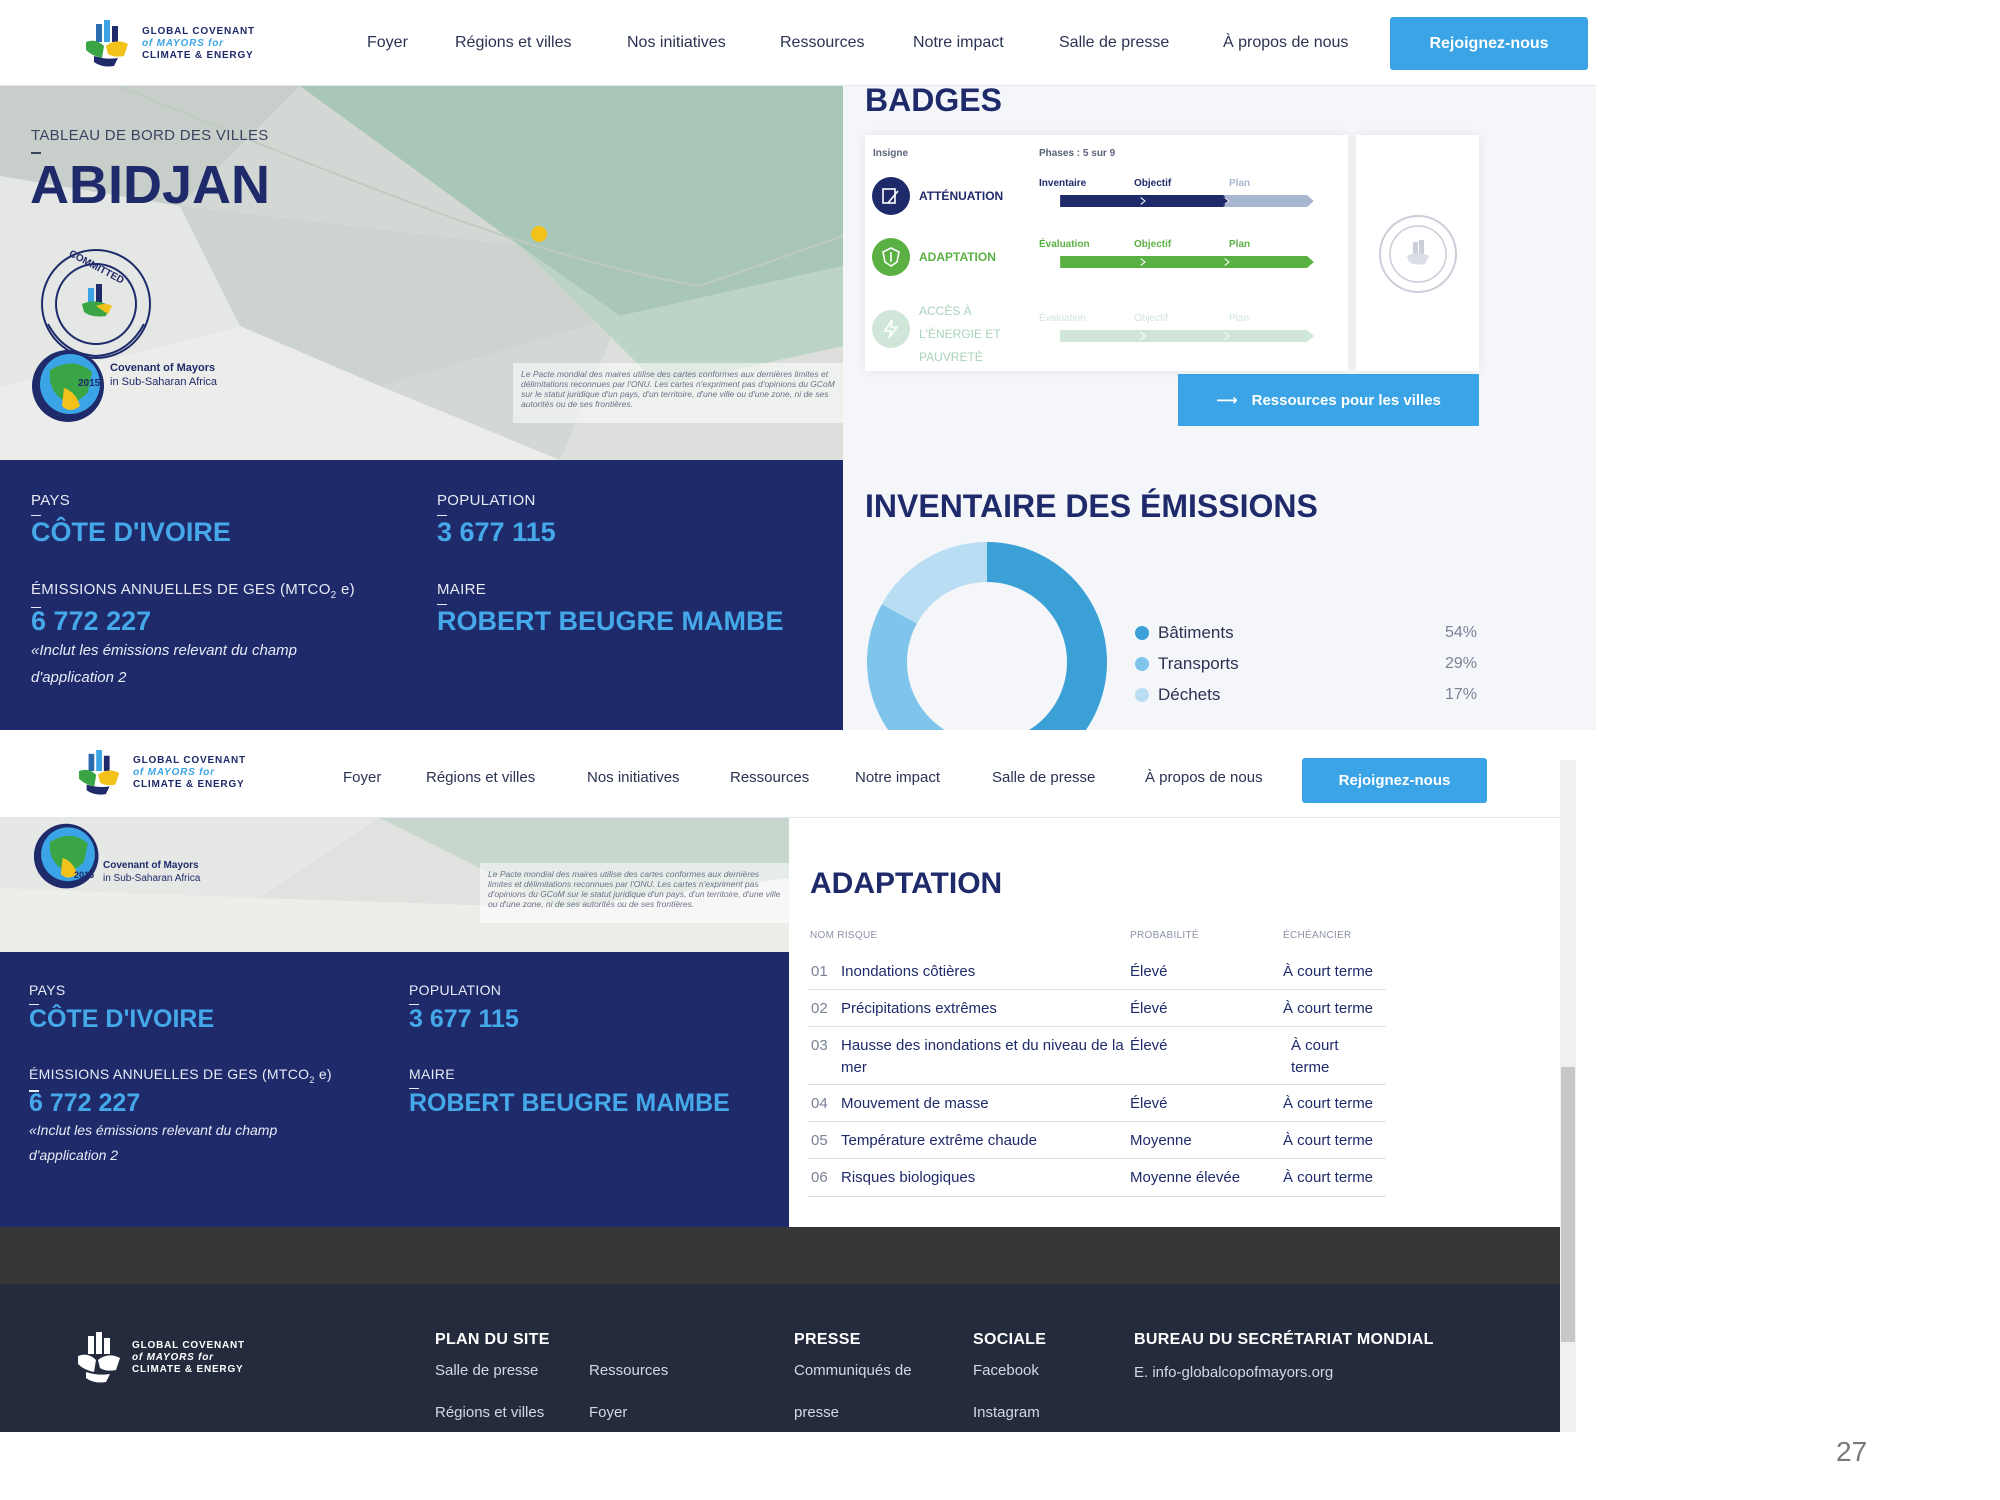  Describe the element at coordinates (1063, 183) in the screenshot. I see `mitigation-phase-1: Inventaire` at that location.